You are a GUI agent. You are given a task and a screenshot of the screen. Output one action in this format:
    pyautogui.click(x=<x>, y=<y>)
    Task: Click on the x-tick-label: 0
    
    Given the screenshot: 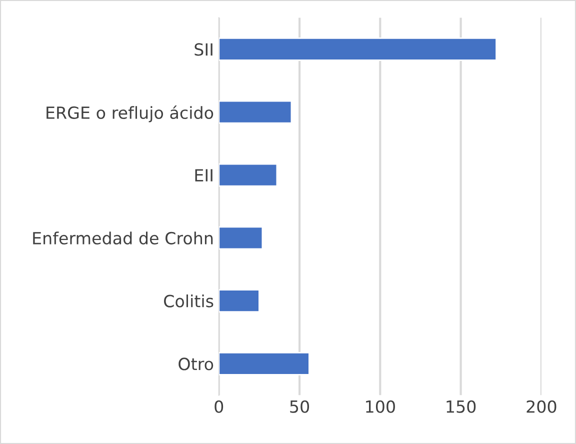 What is the action you would take?
    pyautogui.click(x=219, y=406)
    